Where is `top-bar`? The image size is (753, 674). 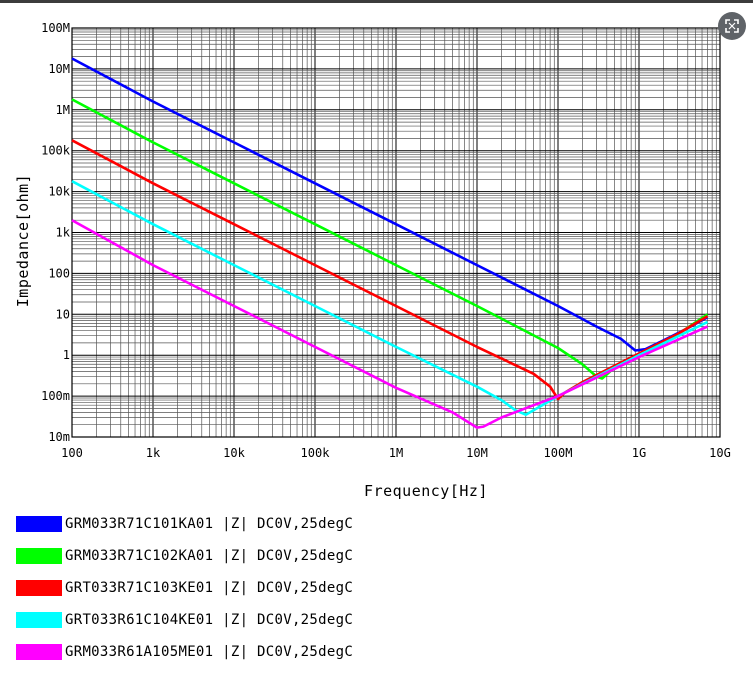 top-bar is located at coordinates (376, 1).